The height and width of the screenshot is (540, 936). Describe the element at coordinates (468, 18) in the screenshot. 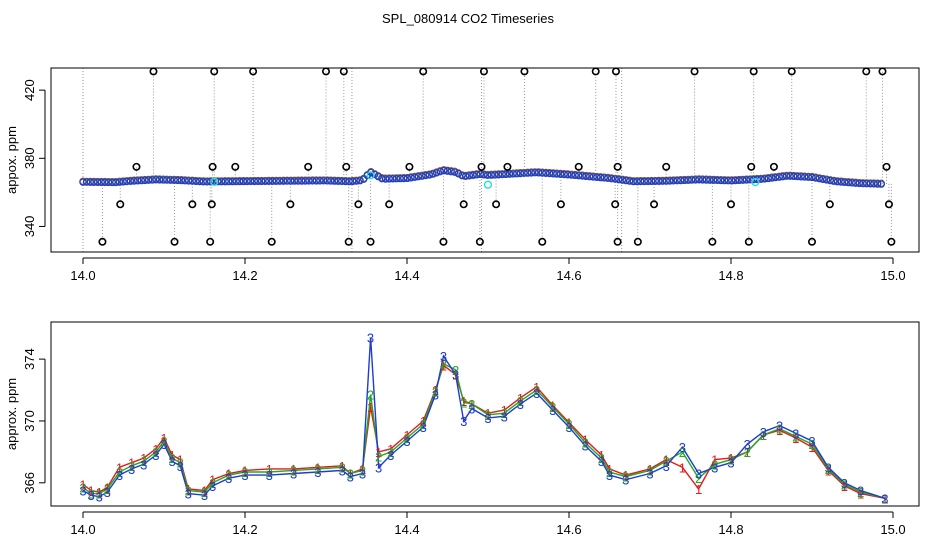

I see `figure-title: SPL_080914 CO2 Timeseries` at that location.